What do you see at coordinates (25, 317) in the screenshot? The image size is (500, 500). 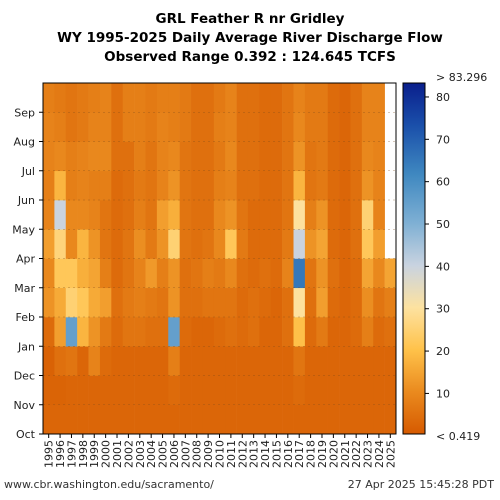 I see `y-tick-label: Feb` at bounding box center [25, 317].